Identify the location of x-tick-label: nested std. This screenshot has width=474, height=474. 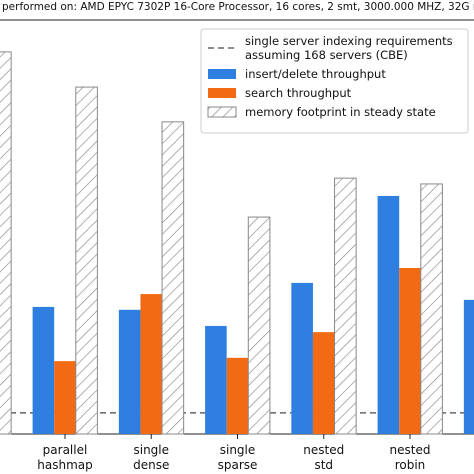
(324, 457).